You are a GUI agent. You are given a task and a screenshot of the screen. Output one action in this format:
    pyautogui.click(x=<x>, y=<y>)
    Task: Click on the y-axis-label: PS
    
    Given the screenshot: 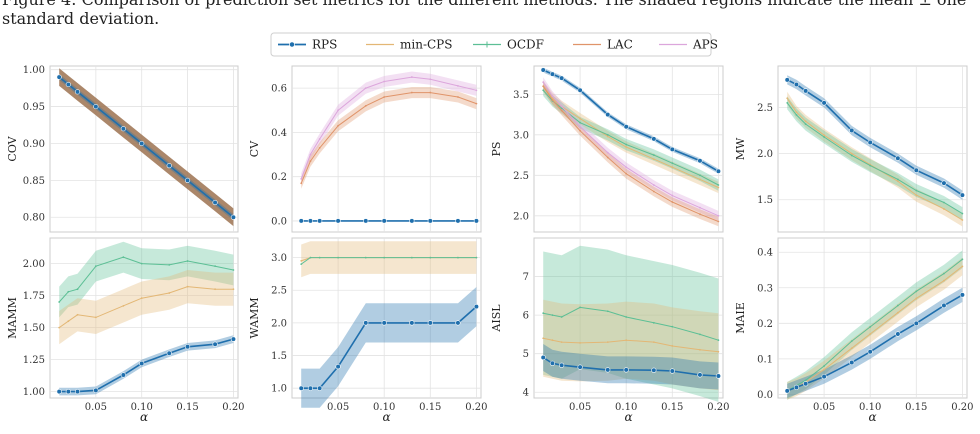 What is the action you would take?
    pyautogui.click(x=496, y=149)
    